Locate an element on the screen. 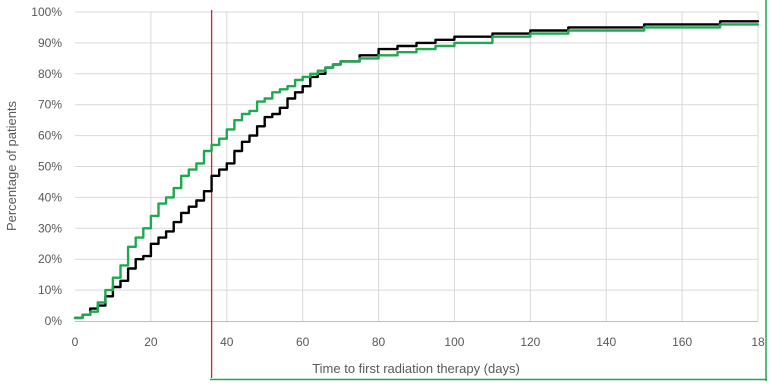 This screenshot has width=771, height=386. y-tick-label: 40% is located at coordinates (50, 197).